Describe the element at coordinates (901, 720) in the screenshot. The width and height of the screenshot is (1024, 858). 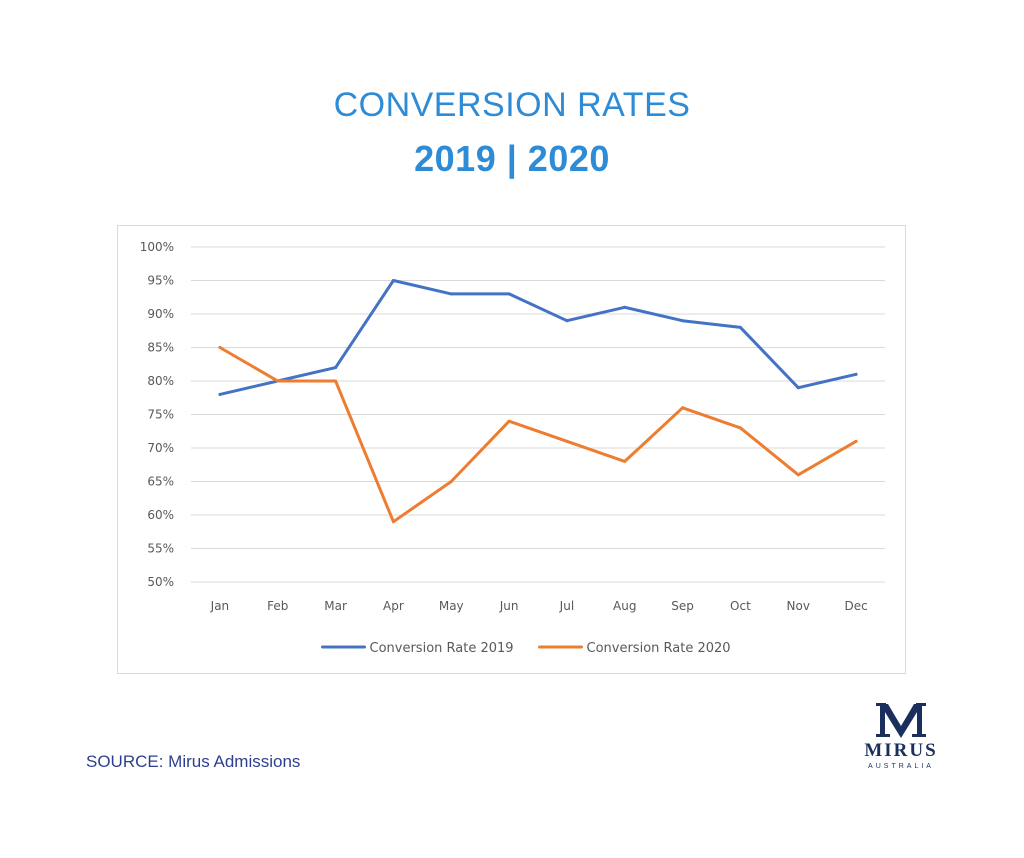
I see `mirus-monogram-icon` at that location.